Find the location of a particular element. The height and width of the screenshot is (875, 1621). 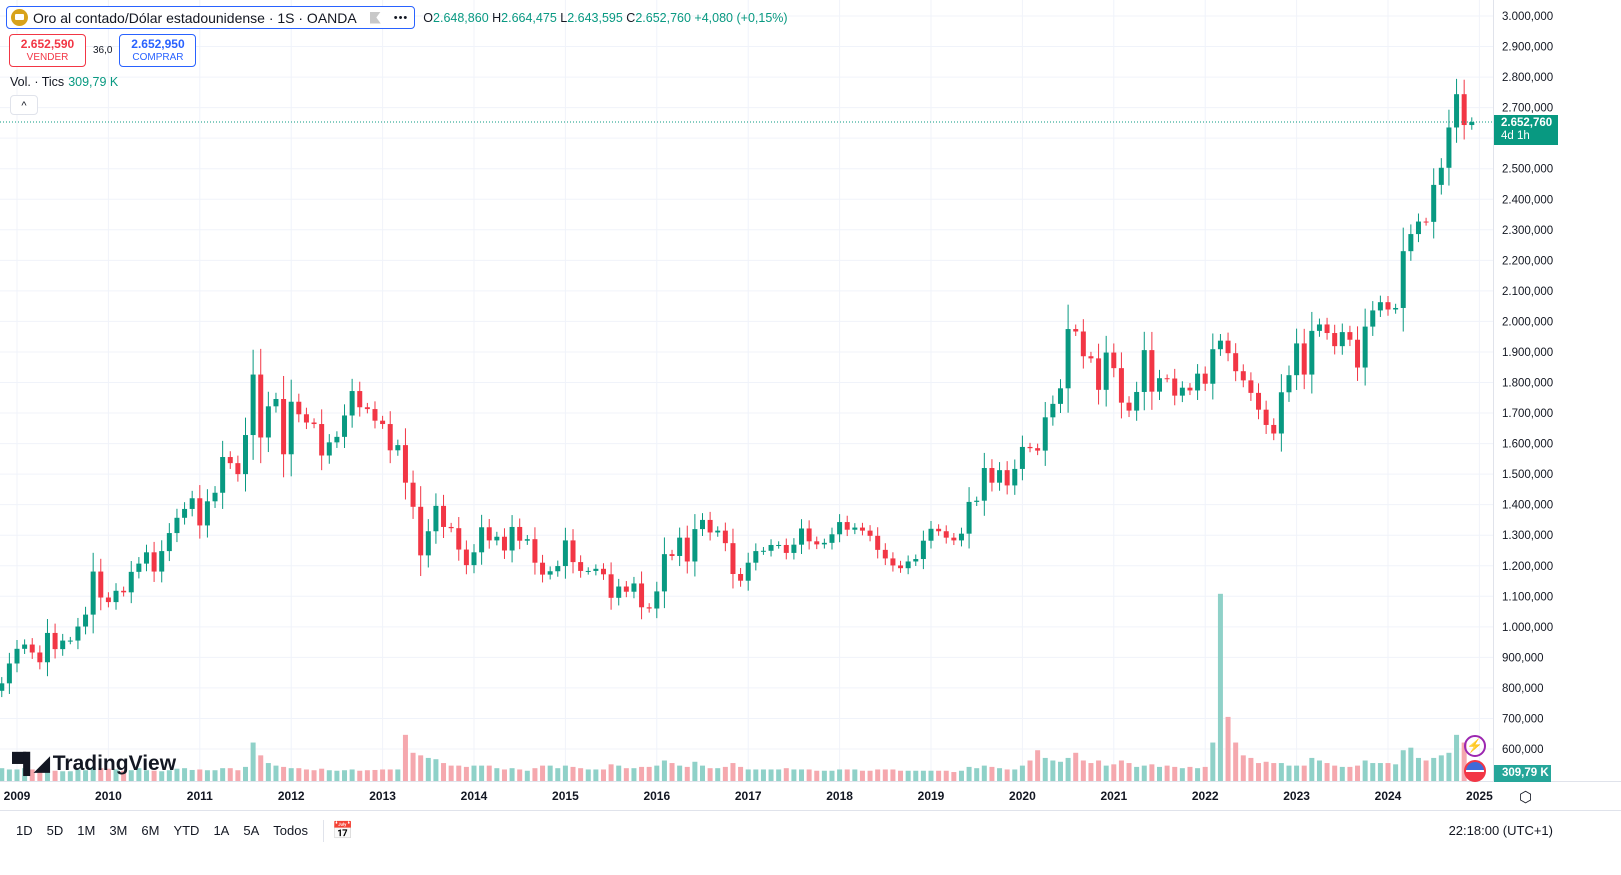

range-1m: 1M is located at coordinates (86, 830).